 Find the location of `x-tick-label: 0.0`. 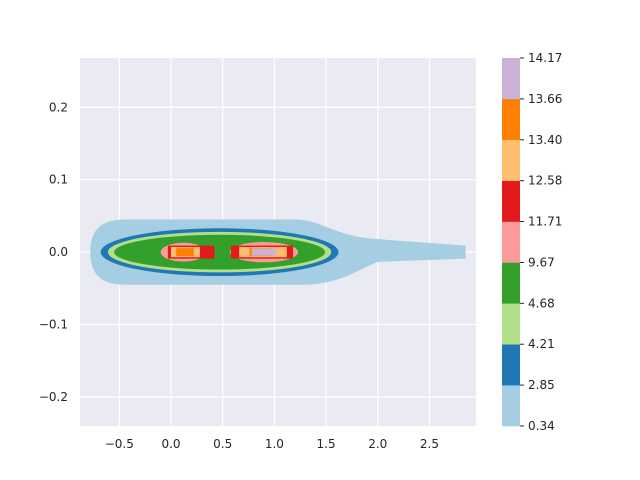

x-tick-label: 0.0 is located at coordinates (170, 444).